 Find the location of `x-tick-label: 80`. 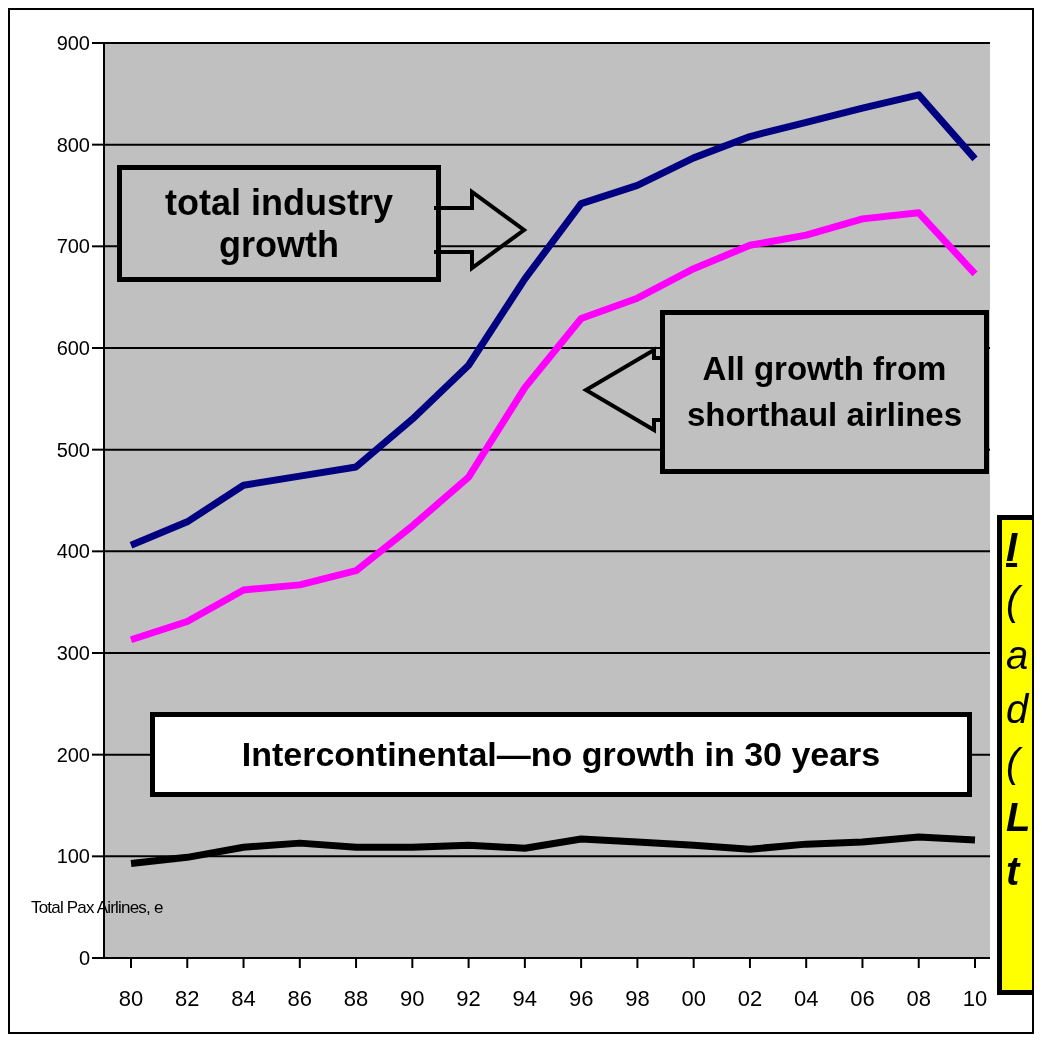

x-tick-label: 80 is located at coordinates (131, 998).